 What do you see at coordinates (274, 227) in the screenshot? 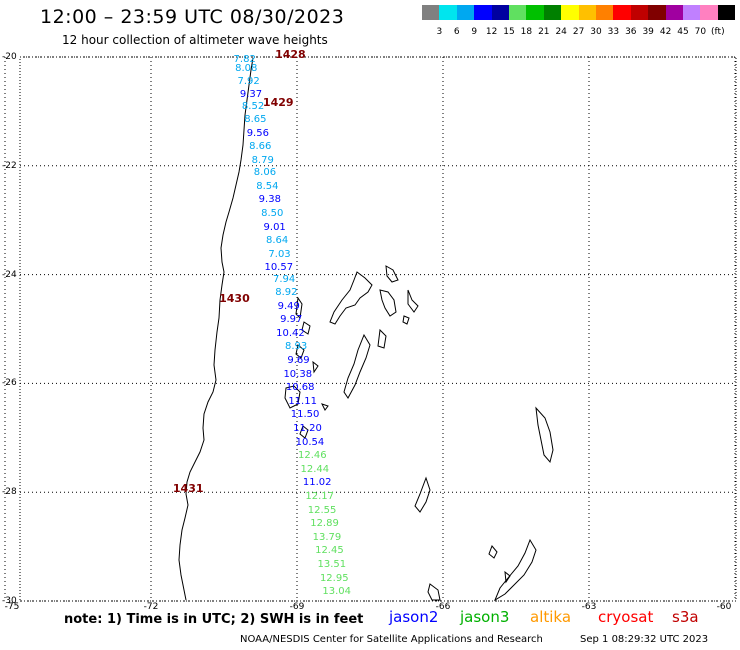
I see `wave-height-value: 9.01` at bounding box center [274, 227].